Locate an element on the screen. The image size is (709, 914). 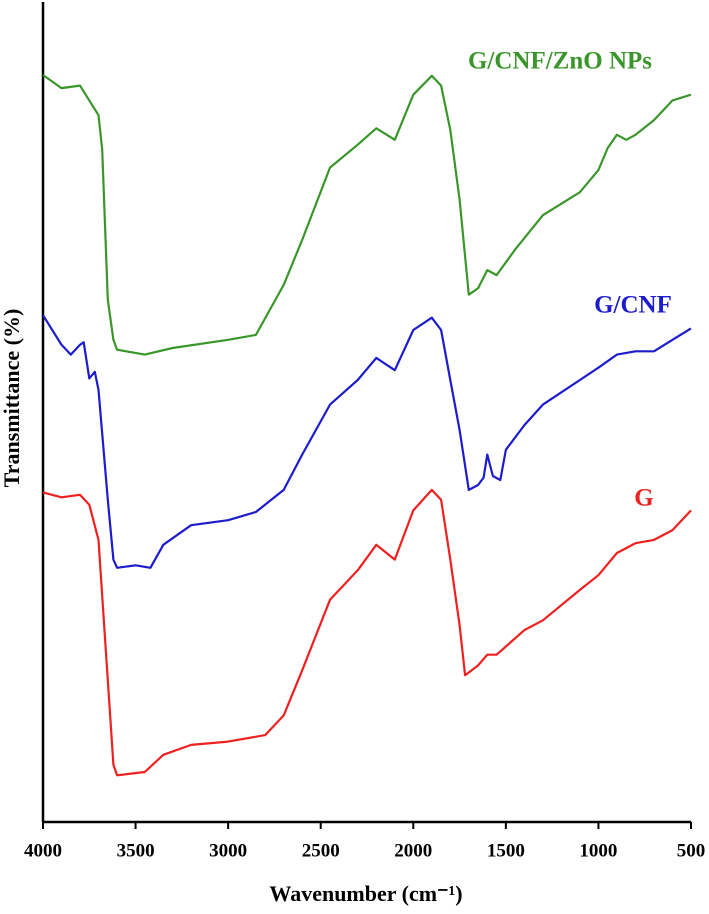
x-tick-label: 2500 is located at coordinates (321, 850).